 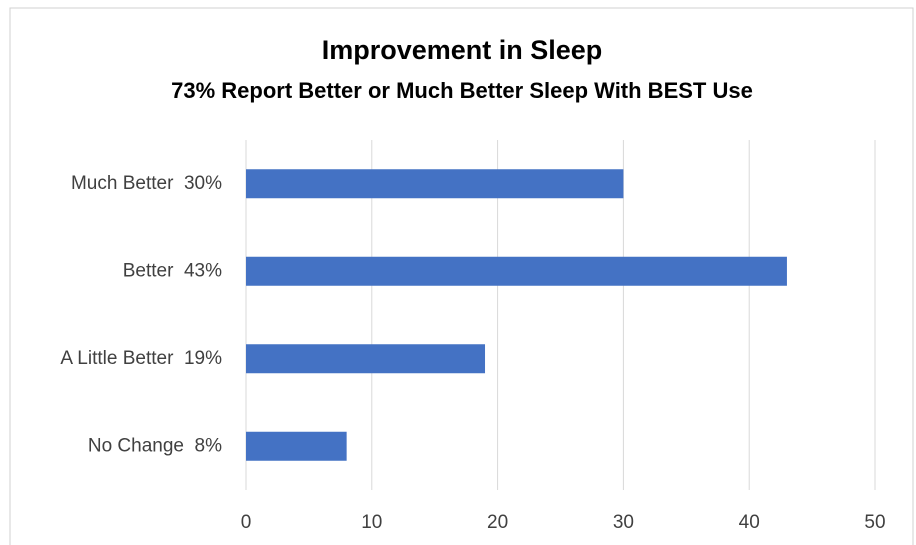 What do you see at coordinates (246, 522) in the screenshot?
I see `x-tick-label: 0` at bounding box center [246, 522].